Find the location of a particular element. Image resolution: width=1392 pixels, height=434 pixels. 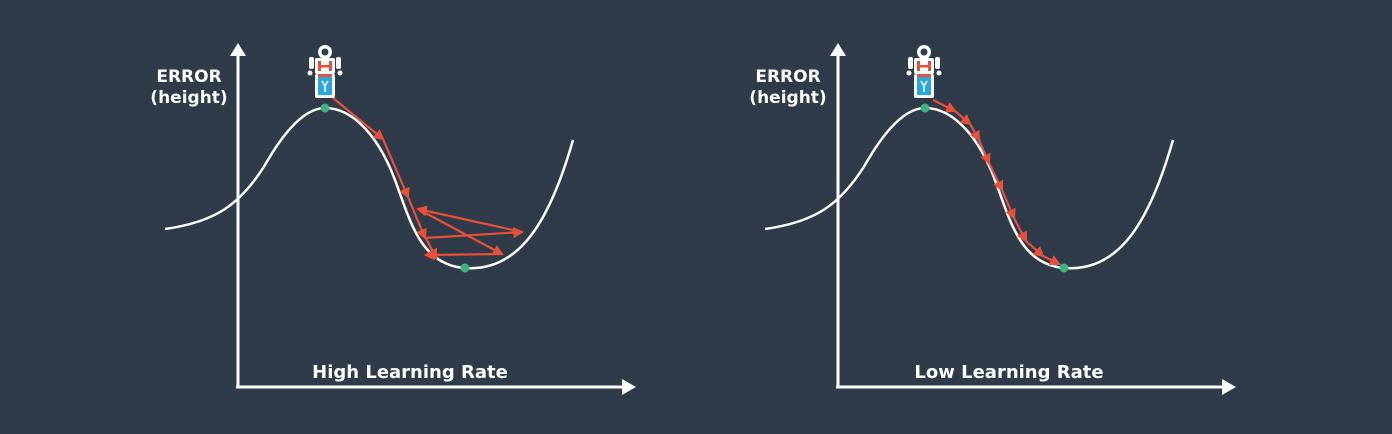

x-axis-label: Low Learning Rate is located at coordinates (1008, 372).